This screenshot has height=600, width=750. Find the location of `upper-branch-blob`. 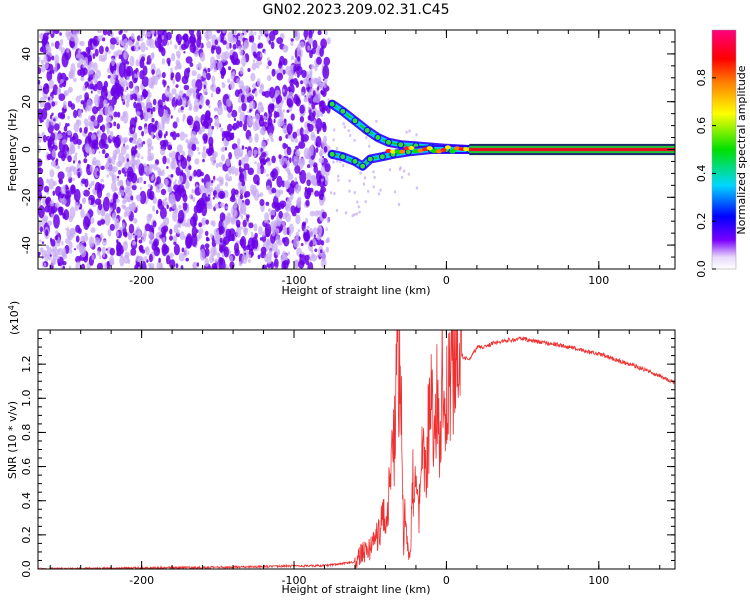

upper-branch-blob is located at coordinates (343, 111).